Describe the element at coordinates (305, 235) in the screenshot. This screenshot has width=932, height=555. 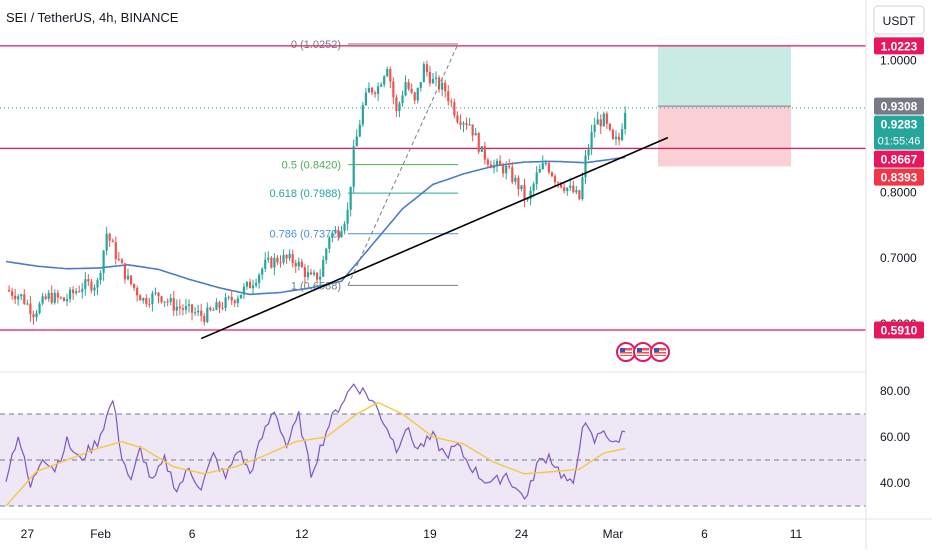
I see `fib-level-label: 0.786 (0.7372)` at that location.